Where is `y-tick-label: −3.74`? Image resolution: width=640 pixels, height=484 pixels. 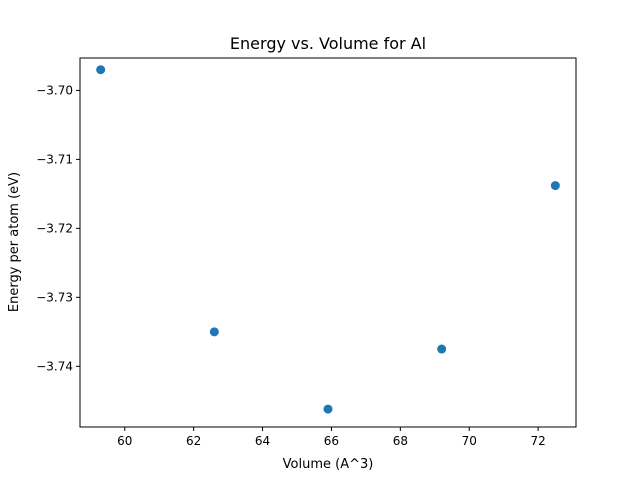
y-tick-label: −3.74 is located at coordinates (54, 366).